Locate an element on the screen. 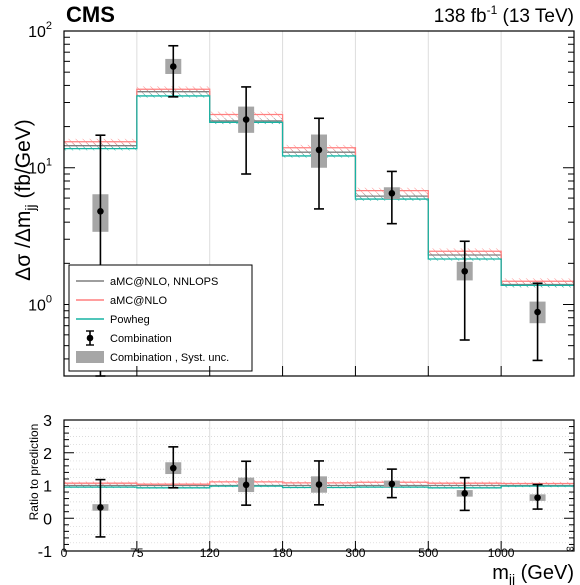 This screenshot has width=580, height=585. main-ytick-exp: 0 is located at coordinates (49, 299).